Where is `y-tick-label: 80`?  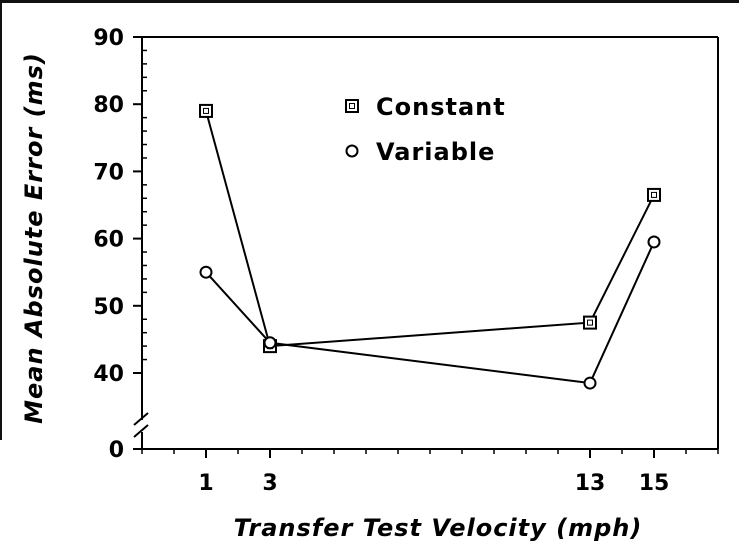 y-tick-label: 80 is located at coordinates (108, 105).